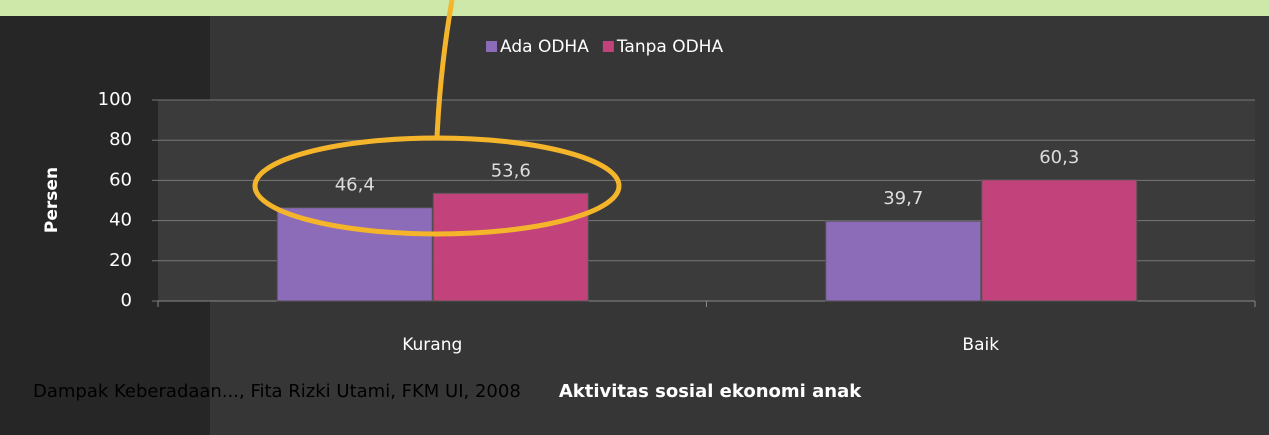  I want to click on x-tick-label: Baik, so click(980, 345).